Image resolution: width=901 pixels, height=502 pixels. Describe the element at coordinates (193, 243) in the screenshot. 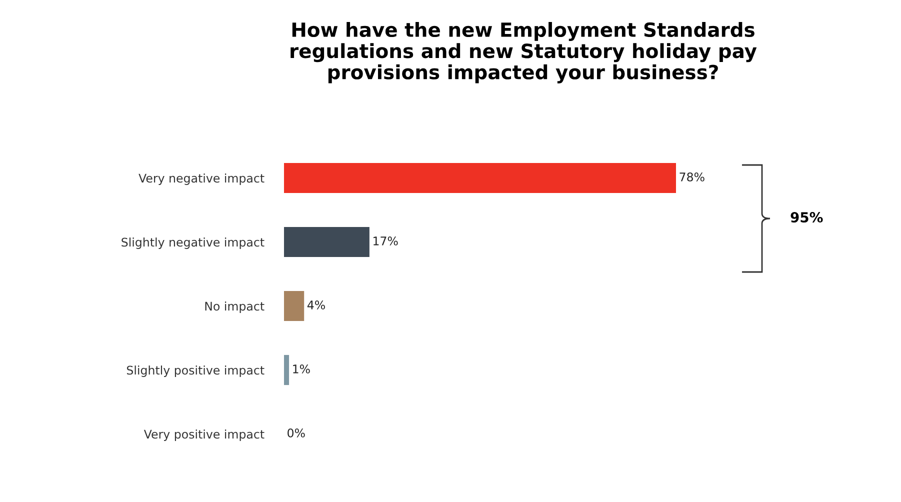

I see `y-tick-label: Slightly negative impact` at that location.